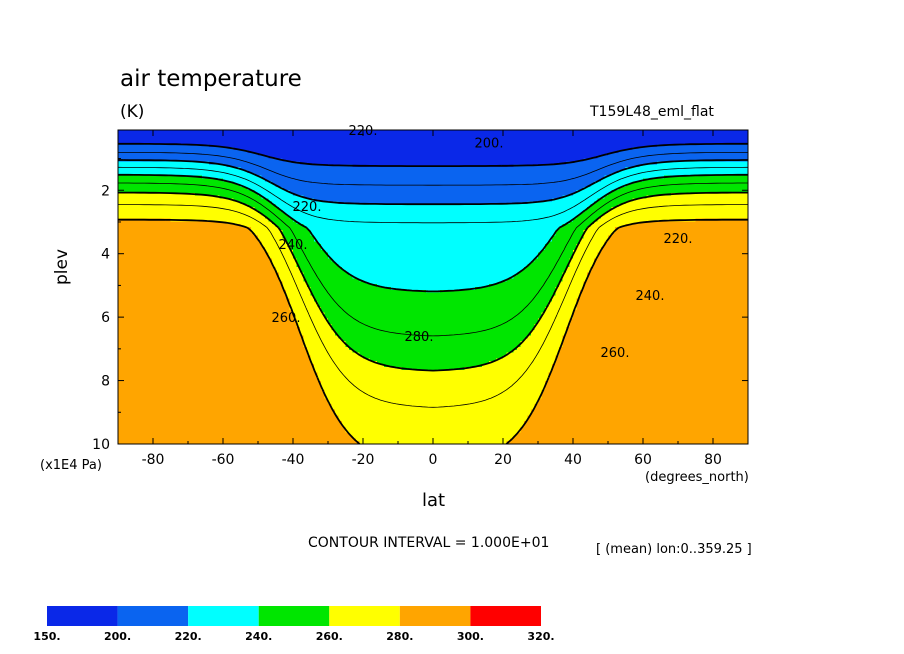  I want to click on colorbar-label: 300., so click(470, 636).